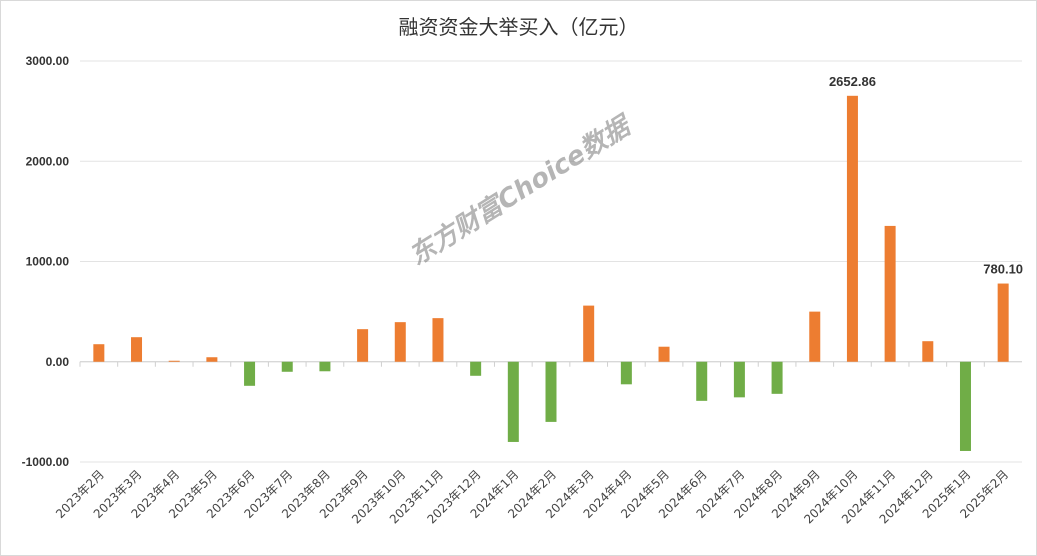 The image size is (1037, 556). I want to click on y-tick-label: 0.00, so click(58, 362).